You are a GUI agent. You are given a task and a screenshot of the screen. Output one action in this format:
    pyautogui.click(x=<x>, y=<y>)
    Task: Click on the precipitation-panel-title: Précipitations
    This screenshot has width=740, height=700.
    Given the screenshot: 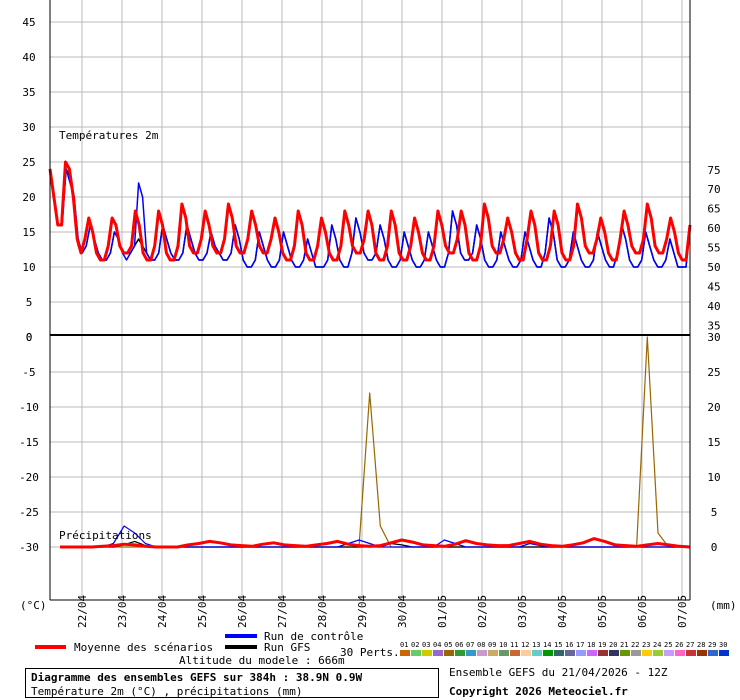 What is the action you would take?
    pyautogui.click(x=105, y=535)
    